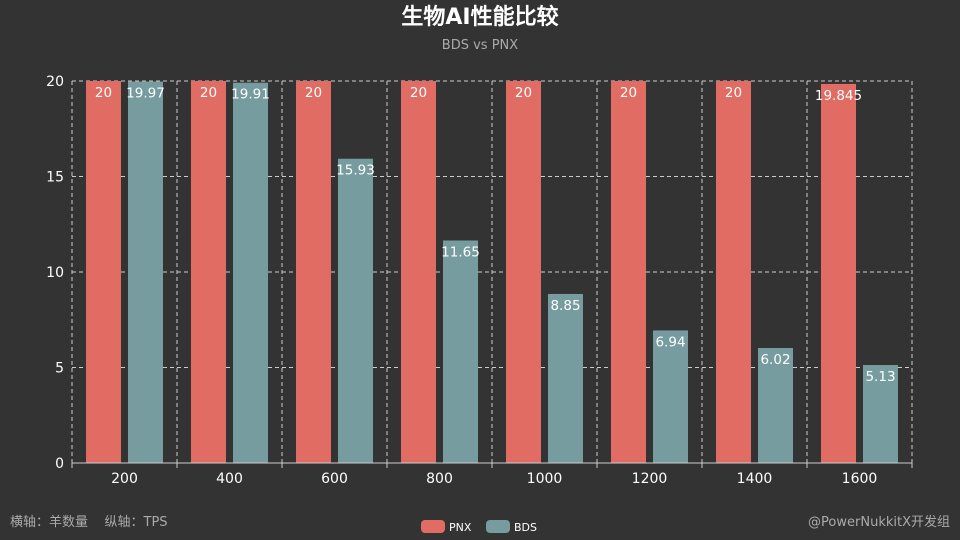 This screenshot has height=540, width=960. Describe the element at coordinates (545, 479) in the screenshot. I see `x-tick-label: 1000` at that location.